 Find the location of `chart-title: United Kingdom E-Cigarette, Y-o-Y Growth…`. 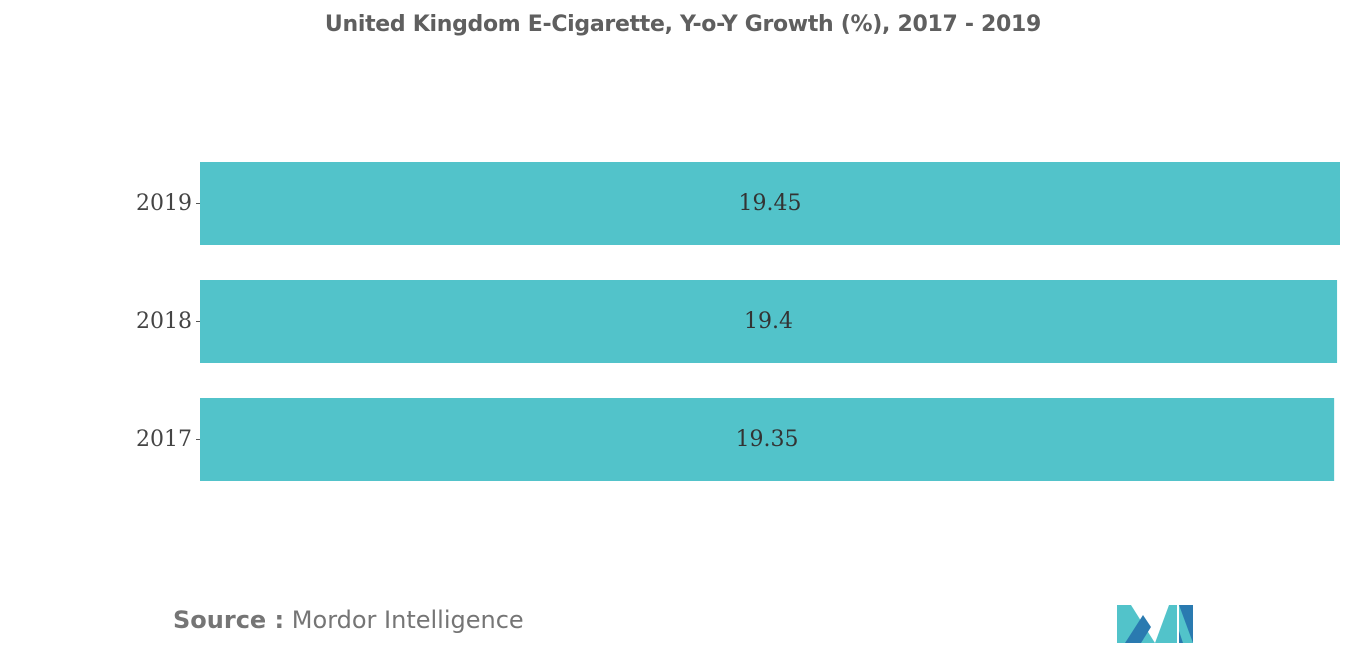

chart-title: United Kingdom E-Cigarette, Y-o-Y Growth… is located at coordinates (683, 24).